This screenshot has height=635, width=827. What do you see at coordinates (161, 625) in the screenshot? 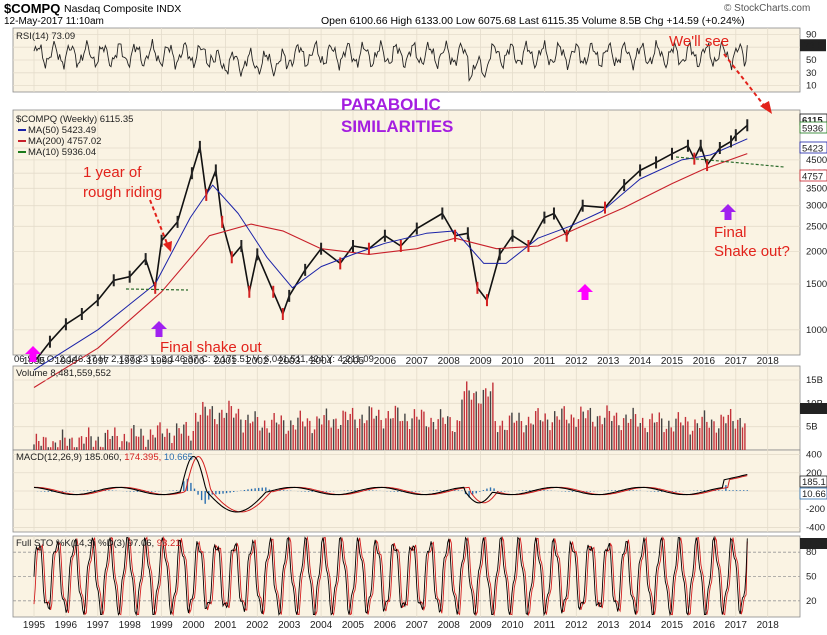
I see `bottom-x-tick-label: 1999` at bounding box center [161, 625].